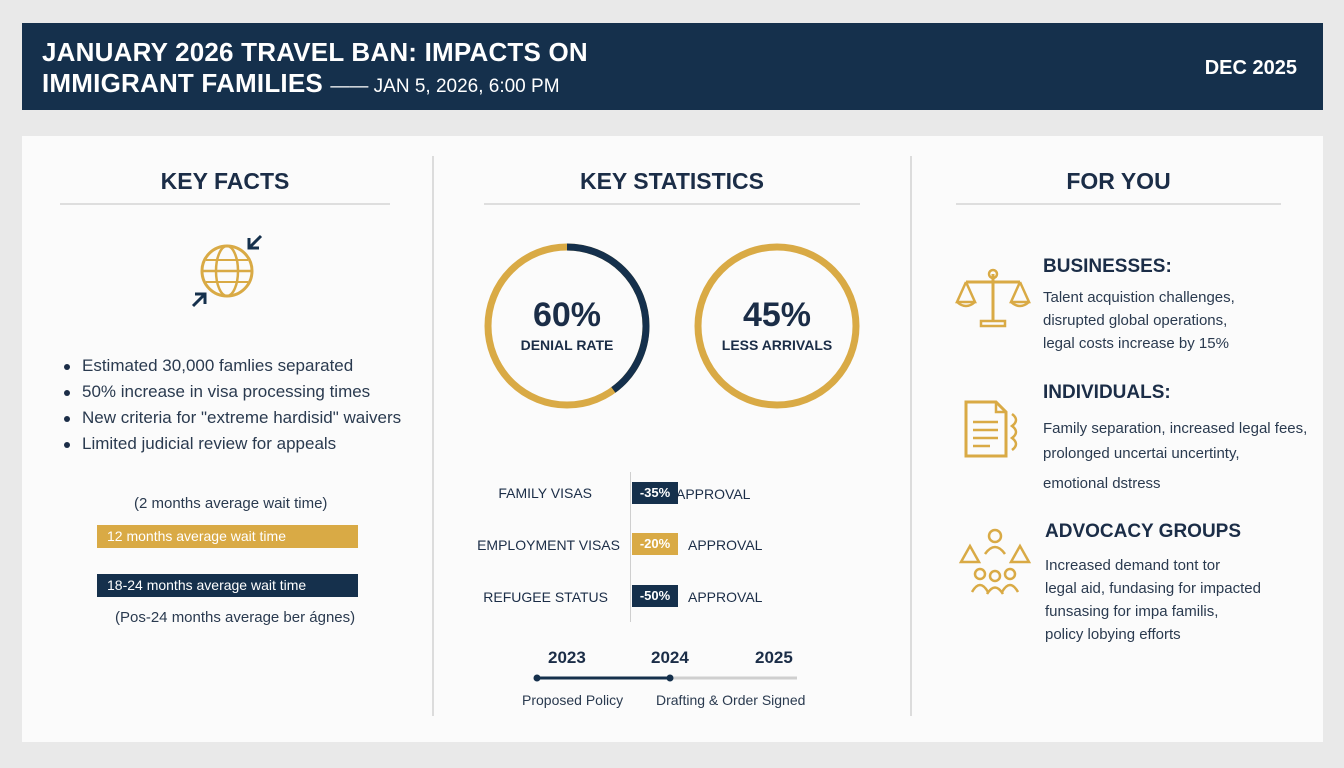  Describe the element at coordinates (672, 326) in the screenshot. I see `stat-rings` at that location.